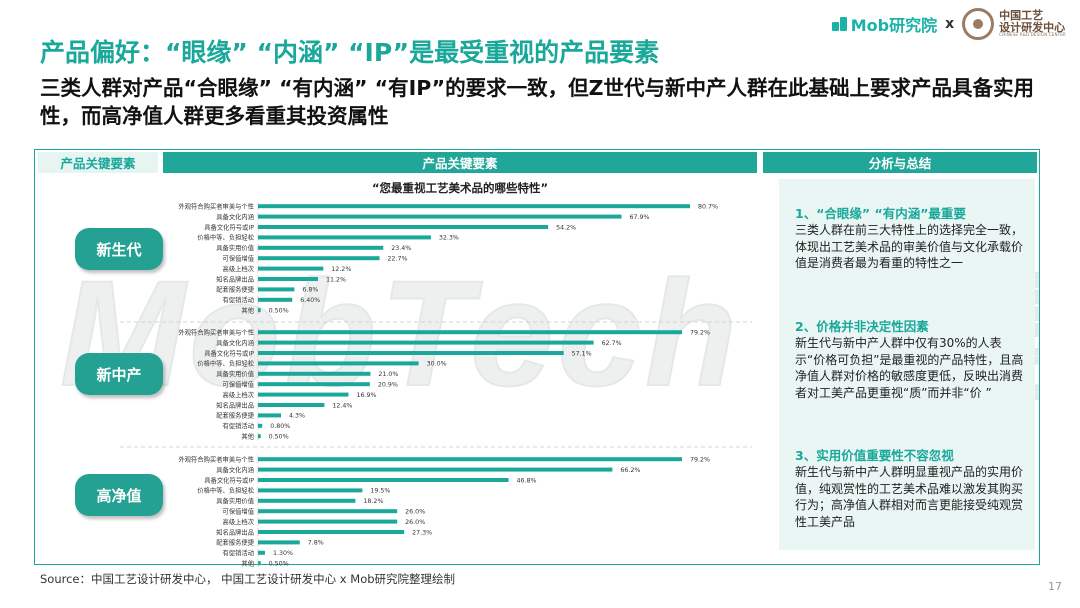 The image size is (1080, 608). What do you see at coordinates (874, 455) in the screenshot?
I see `analysis-heading-3: 3、实用价值重要性不容忽视` at bounding box center [874, 455].